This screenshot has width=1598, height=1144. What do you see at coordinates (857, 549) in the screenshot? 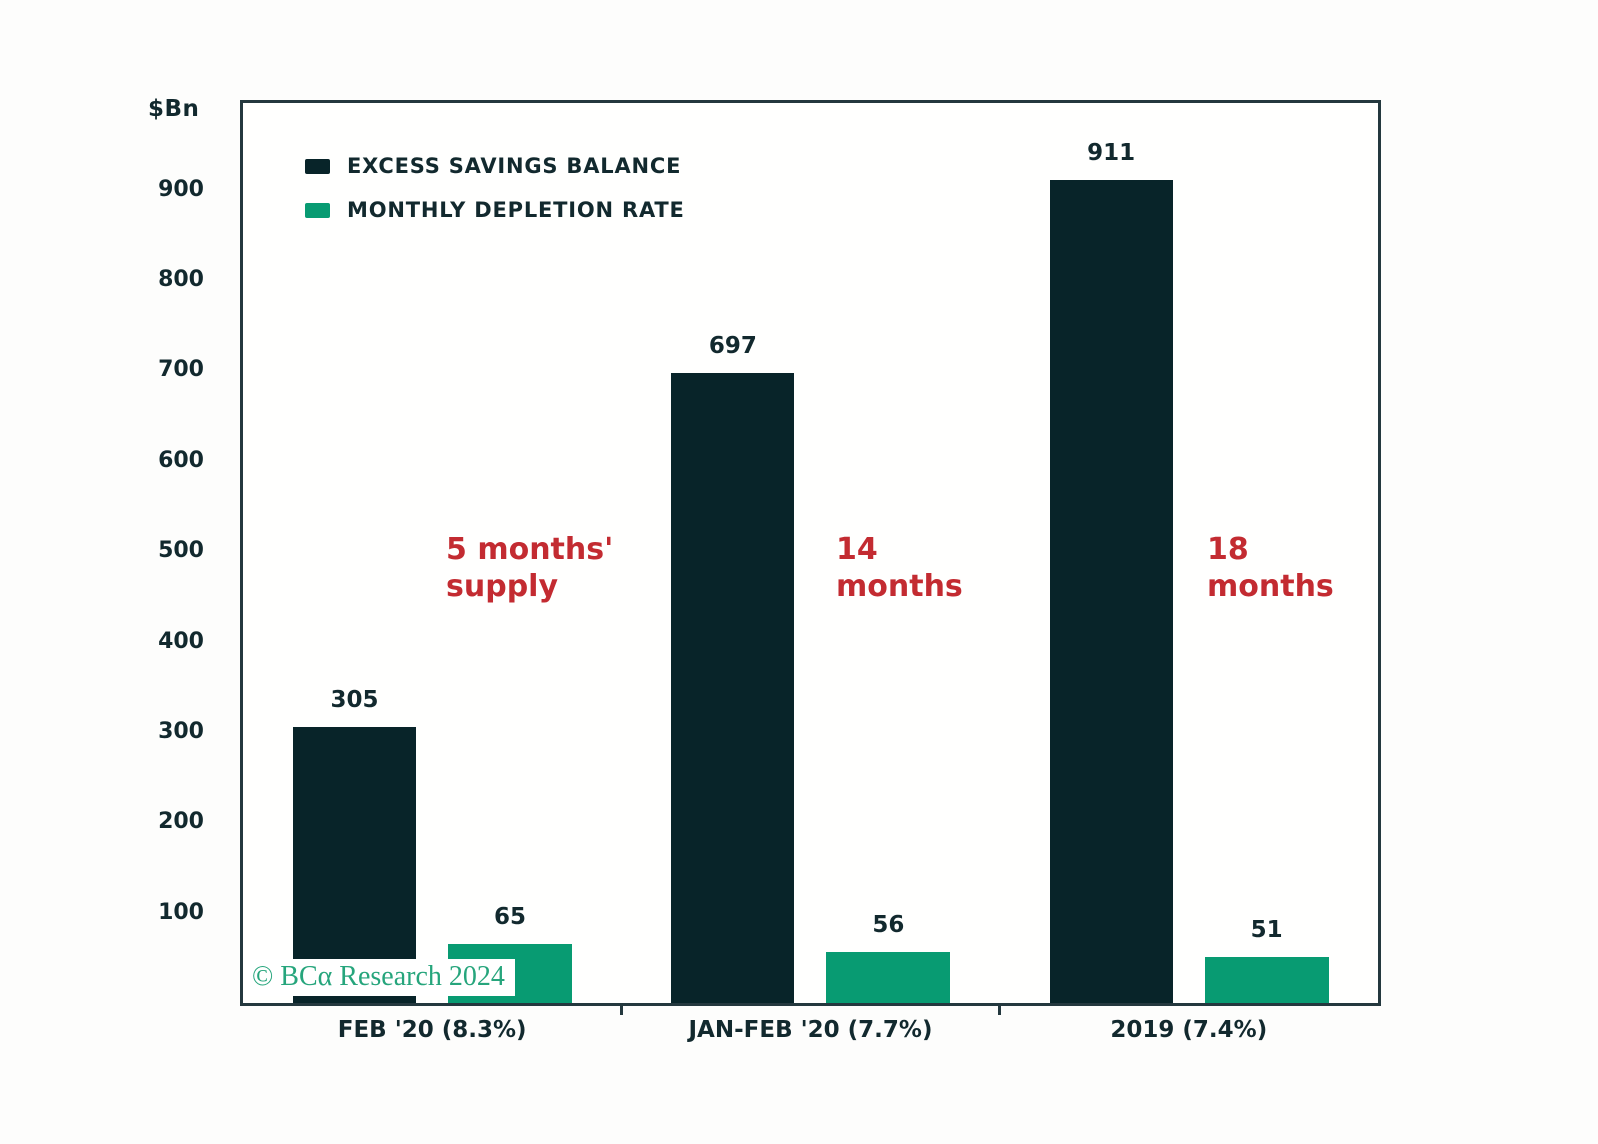
I see `annotation-line: 14` at bounding box center [857, 549].